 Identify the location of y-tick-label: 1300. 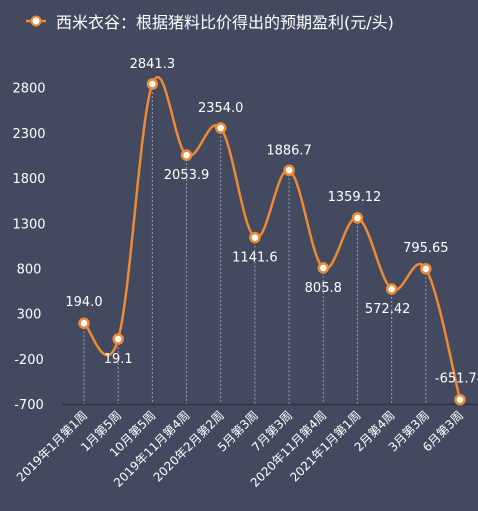
(28, 224).